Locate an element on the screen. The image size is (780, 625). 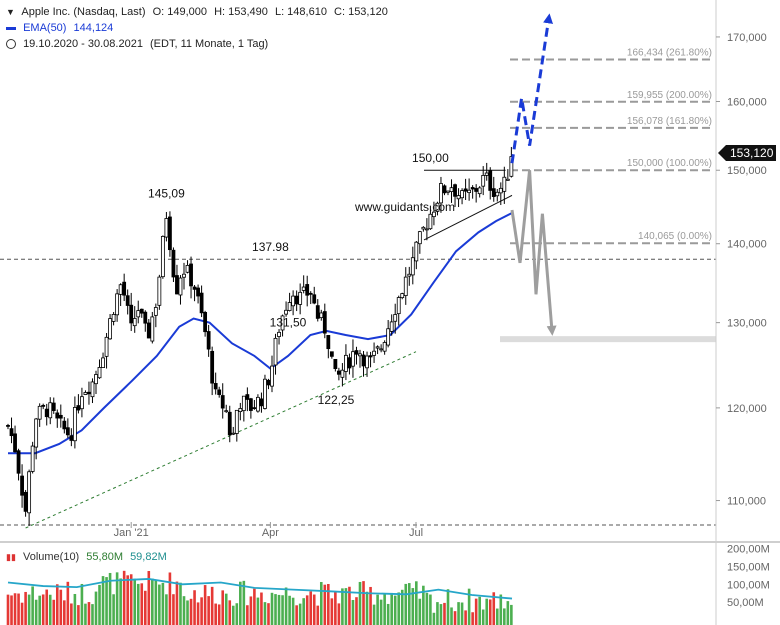
chevron-down-icon: ▼ is located at coordinates (10, 12).